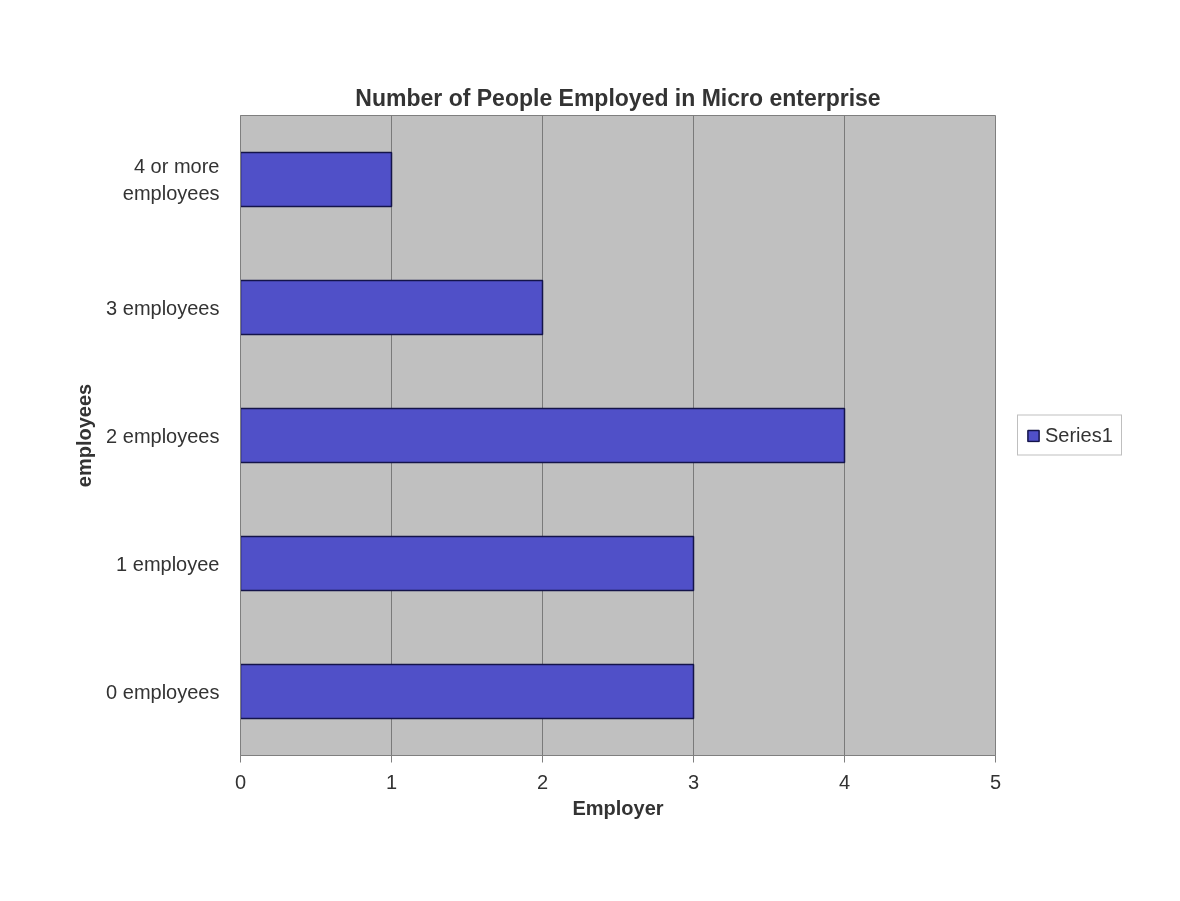 The height and width of the screenshot is (901, 1180). What do you see at coordinates (618, 97) in the screenshot?
I see `chart-title: Number of People Employed in Micro enterprise` at bounding box center [618, 97].